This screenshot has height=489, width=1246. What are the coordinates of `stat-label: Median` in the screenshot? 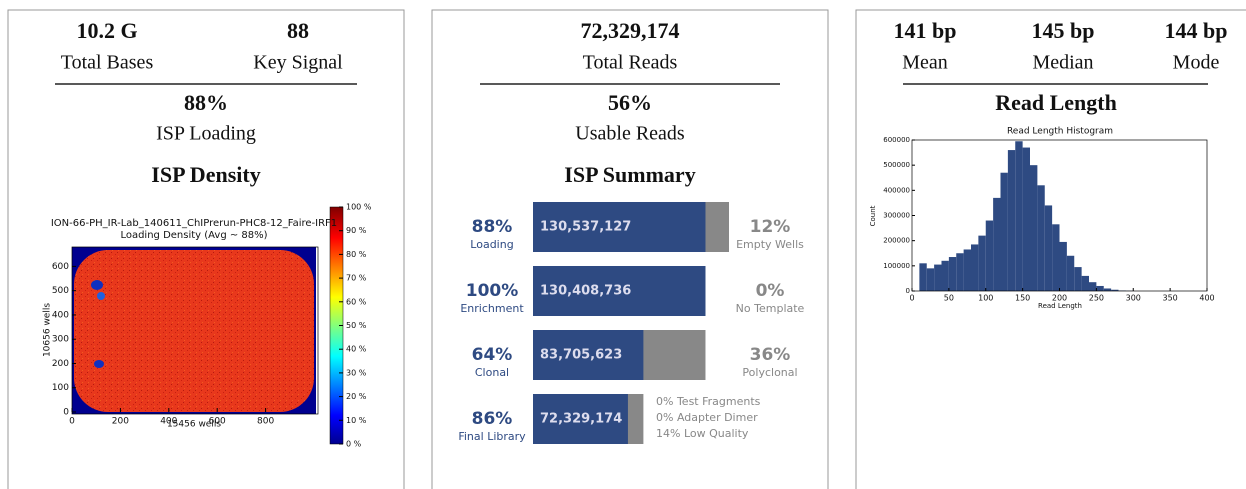 It's located at (1062, 63).